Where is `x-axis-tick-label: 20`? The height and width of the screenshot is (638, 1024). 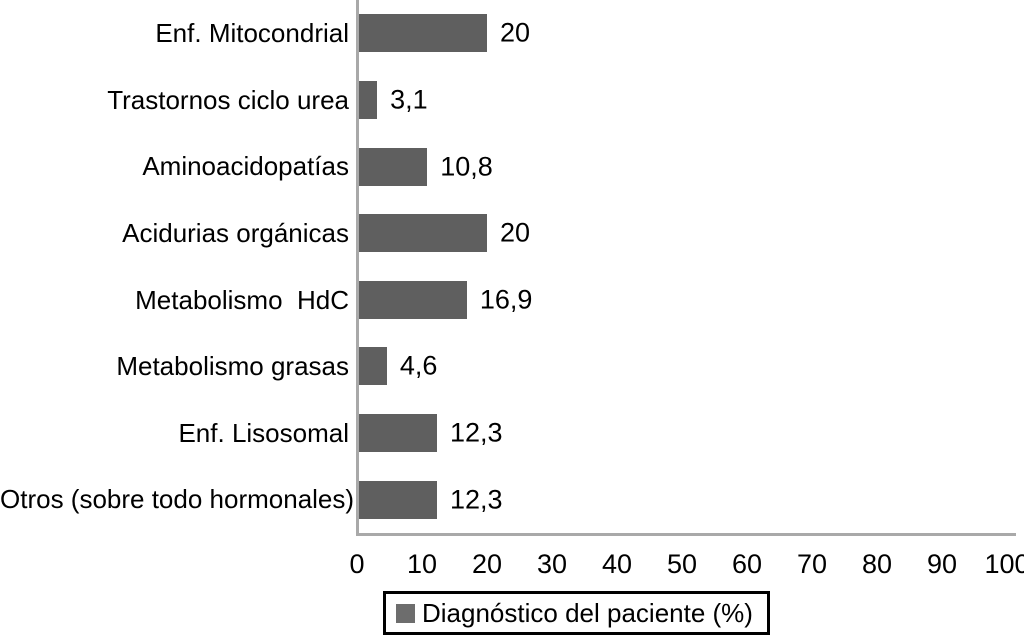 x-axis-tick-label: 20 is located at coordinates (487, 564).